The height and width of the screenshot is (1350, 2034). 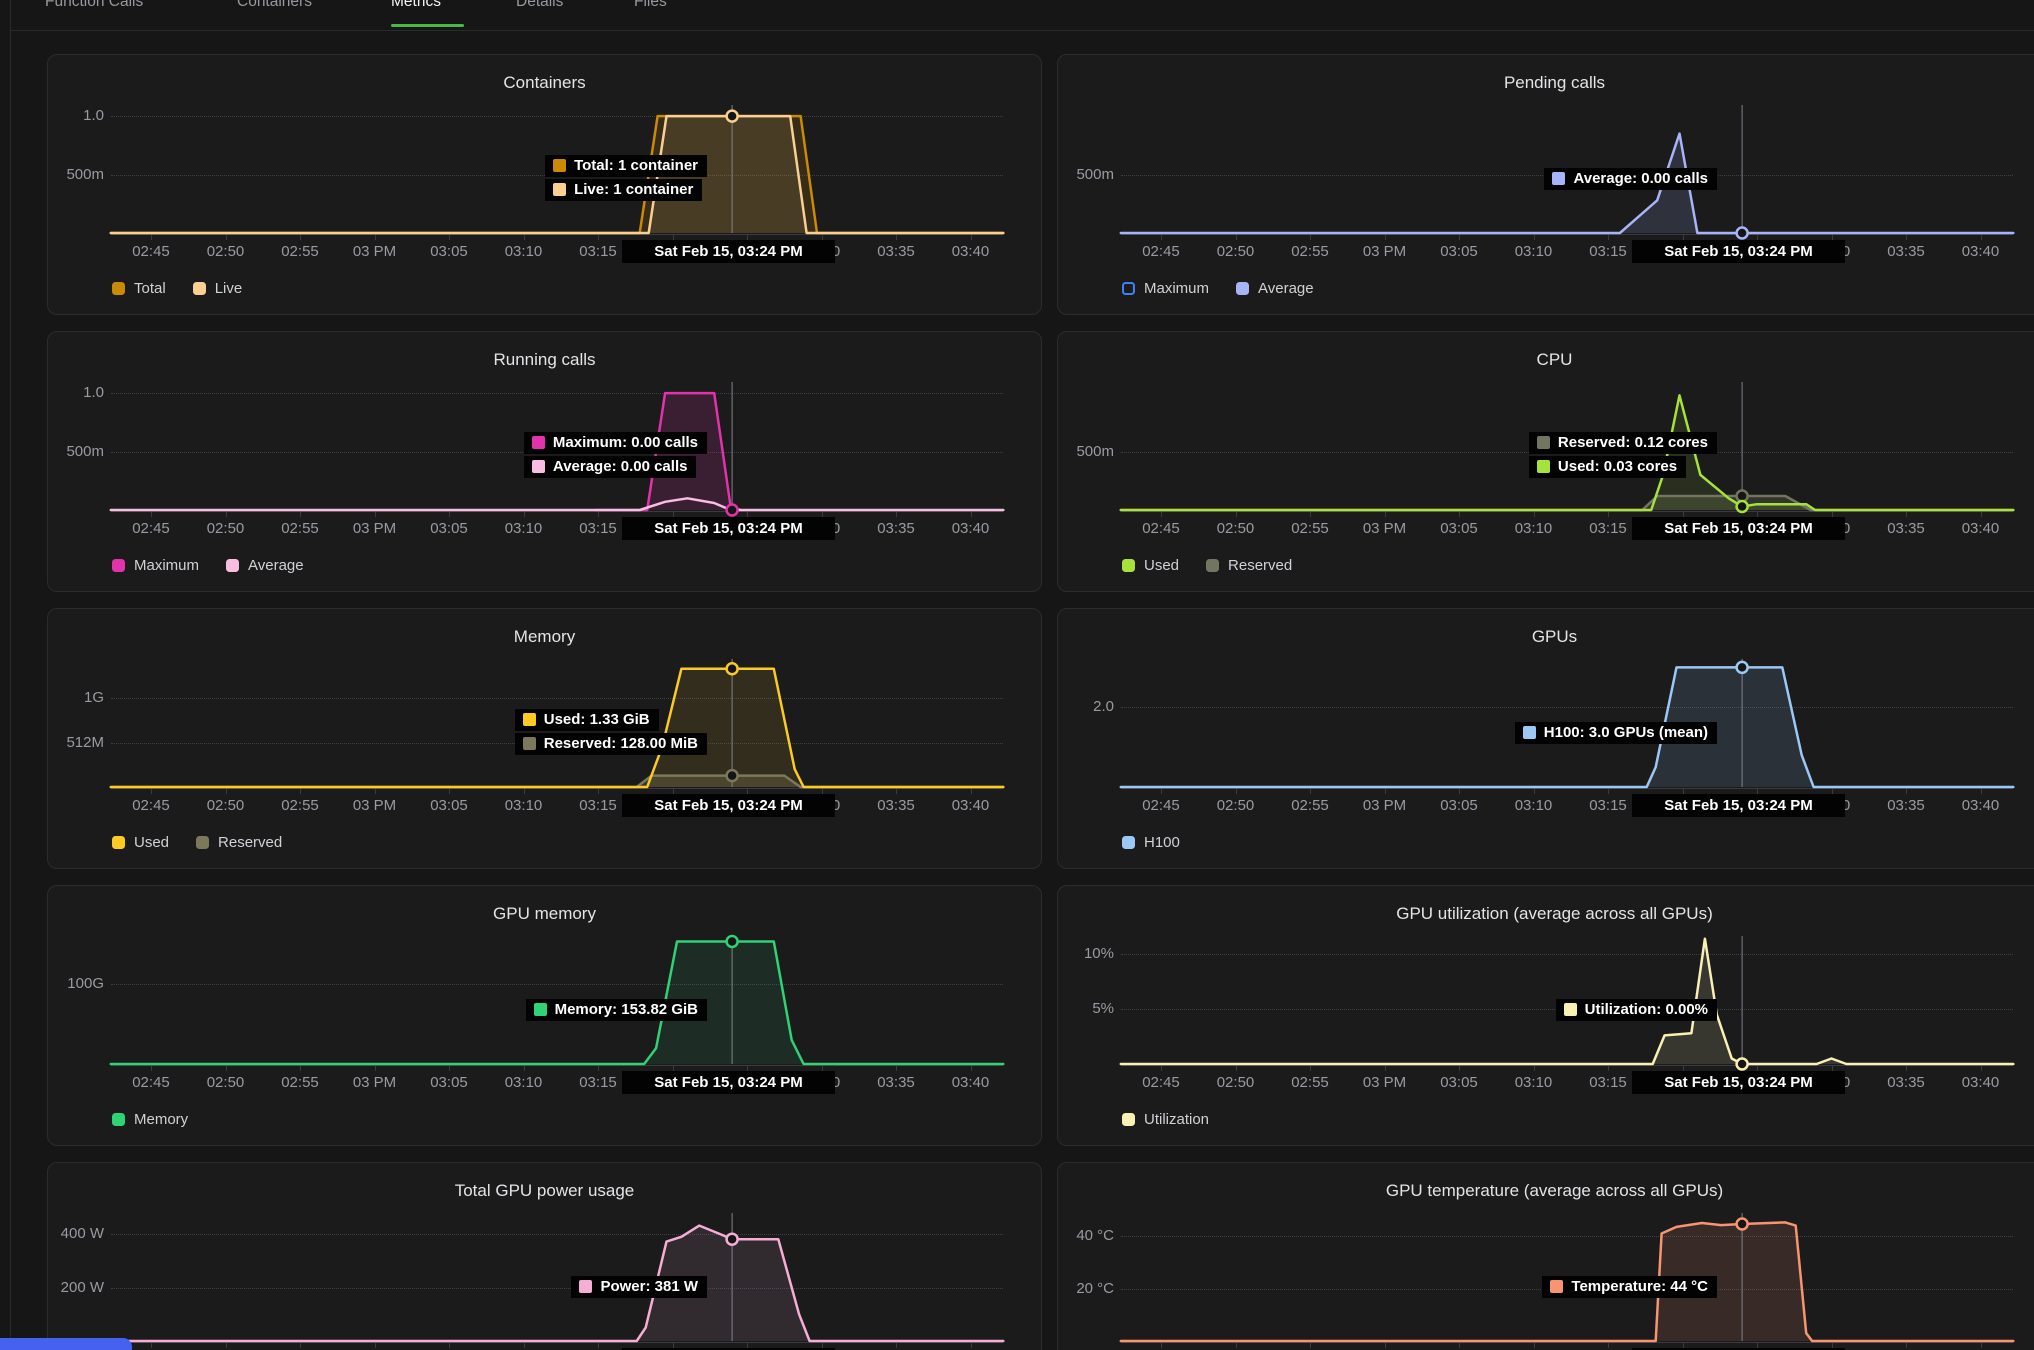 I want to click on series-line-utilization, so click(x=1567, y=1001).